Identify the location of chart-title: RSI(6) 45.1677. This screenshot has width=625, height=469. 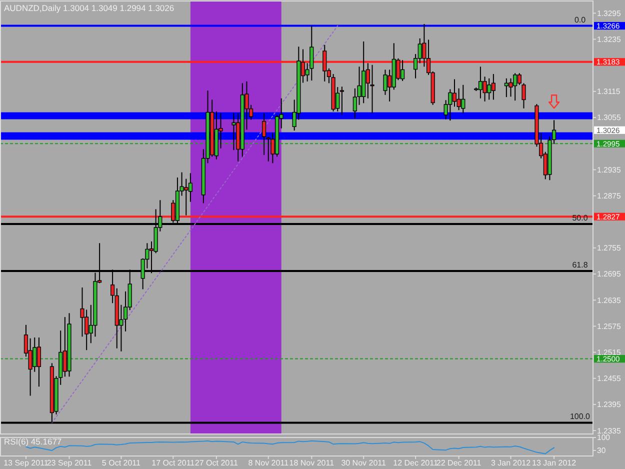
(33, 441).